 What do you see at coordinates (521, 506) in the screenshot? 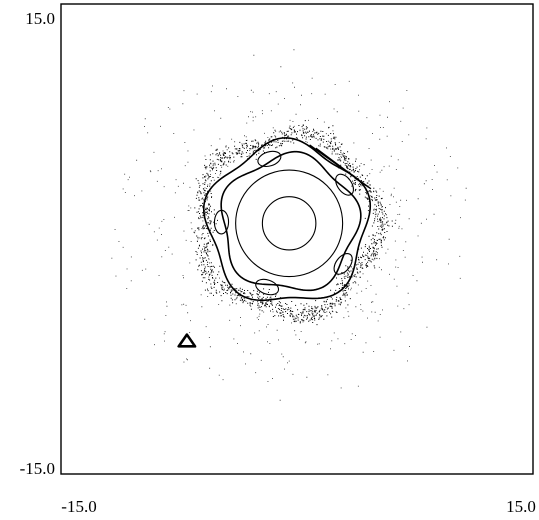
I see `x-tick-label-right: 15.0` at bounding box center [521, 506].